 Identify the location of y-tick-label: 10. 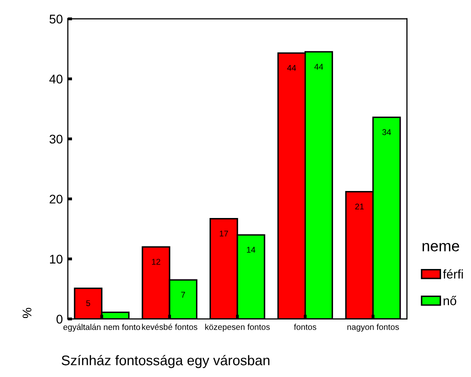
(56, 259).